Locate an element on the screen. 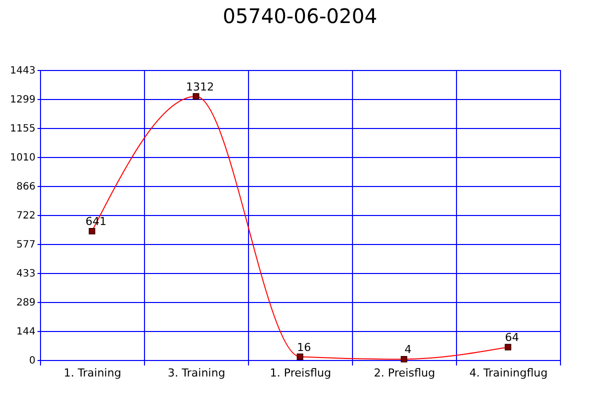 Image resolution: width=600 pixels, height=400 pixels. data-label: 1312 is located at coordinates (200, 87).